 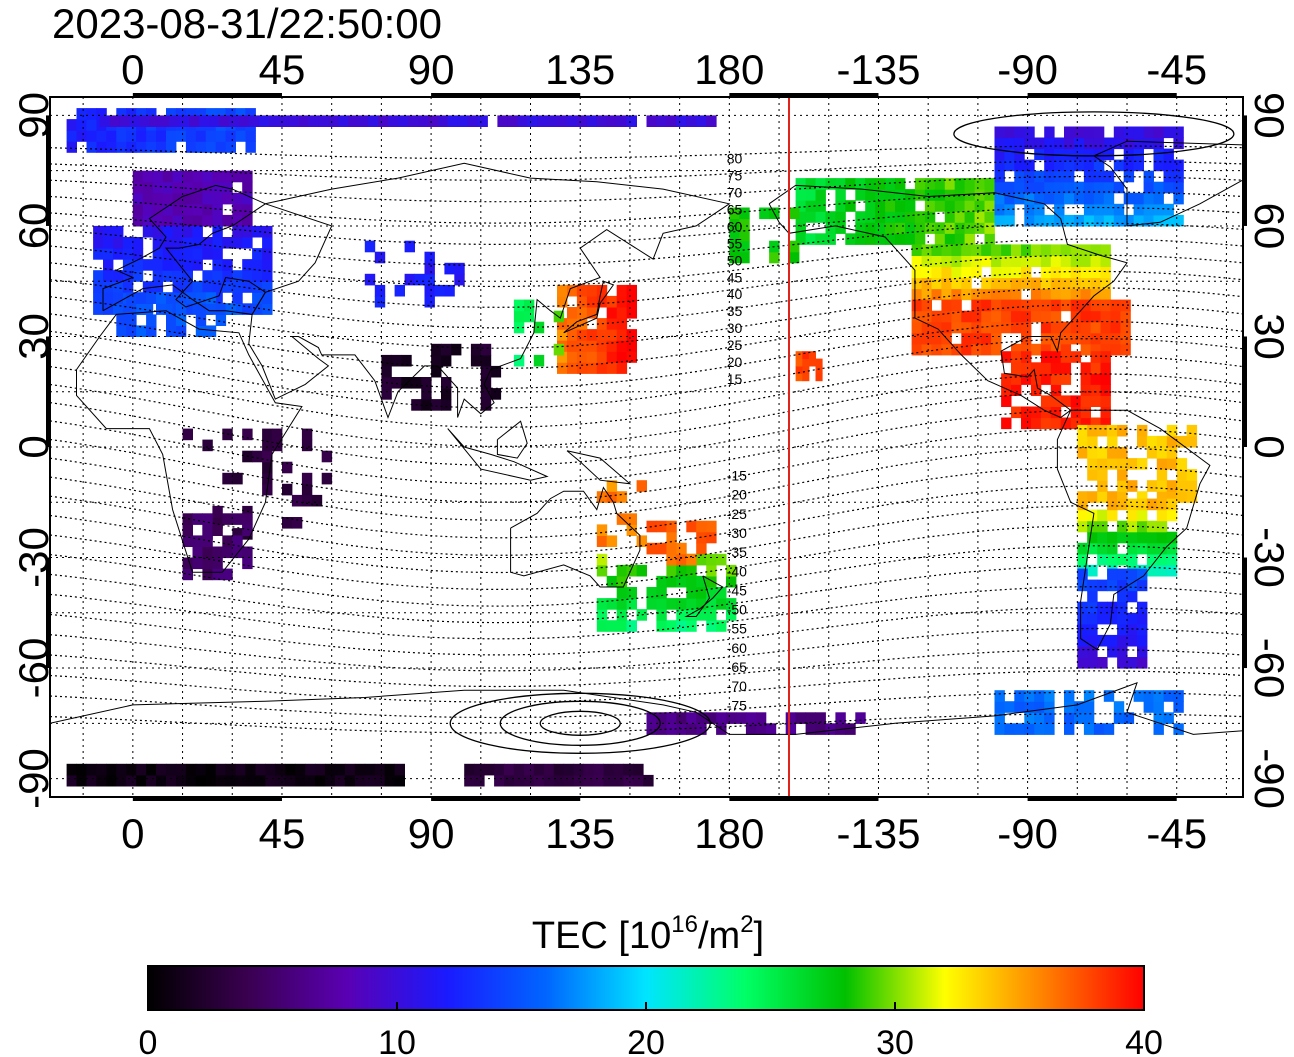 I want to click on top-lon-tick-label: -45, so click(x=1176, y=69).